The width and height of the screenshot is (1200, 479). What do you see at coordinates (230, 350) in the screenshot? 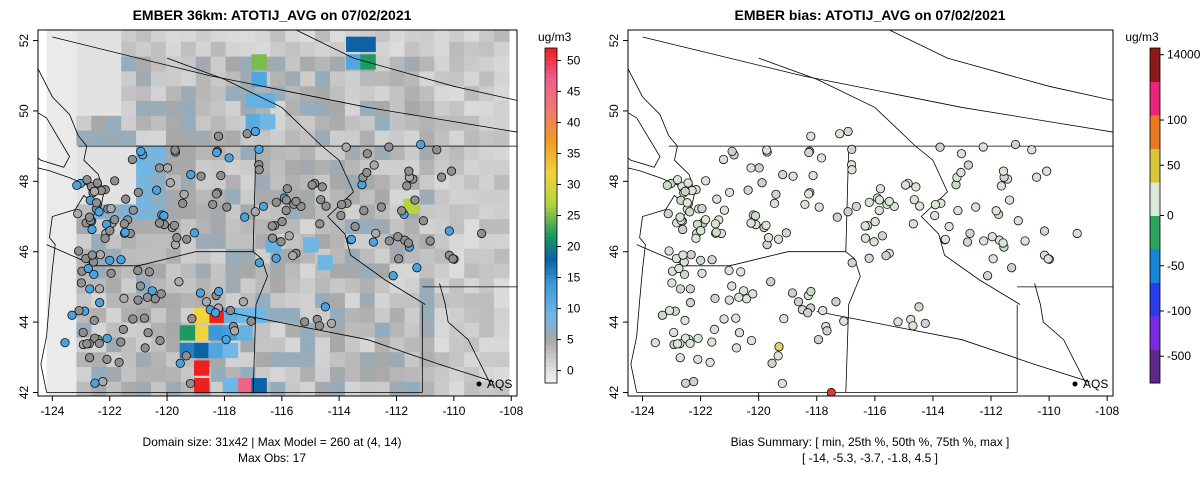
I see `hot-grid-cell` at bounding box center [230, 350].